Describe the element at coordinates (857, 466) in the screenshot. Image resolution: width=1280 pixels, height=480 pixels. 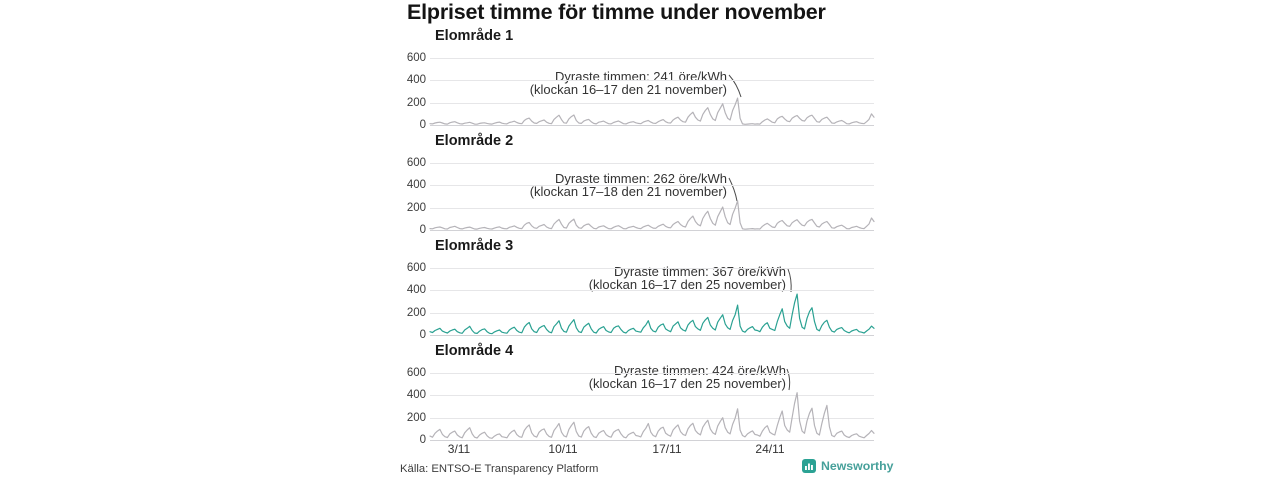
I see `newsworthy-brand-name: Newsworthy` at that location.